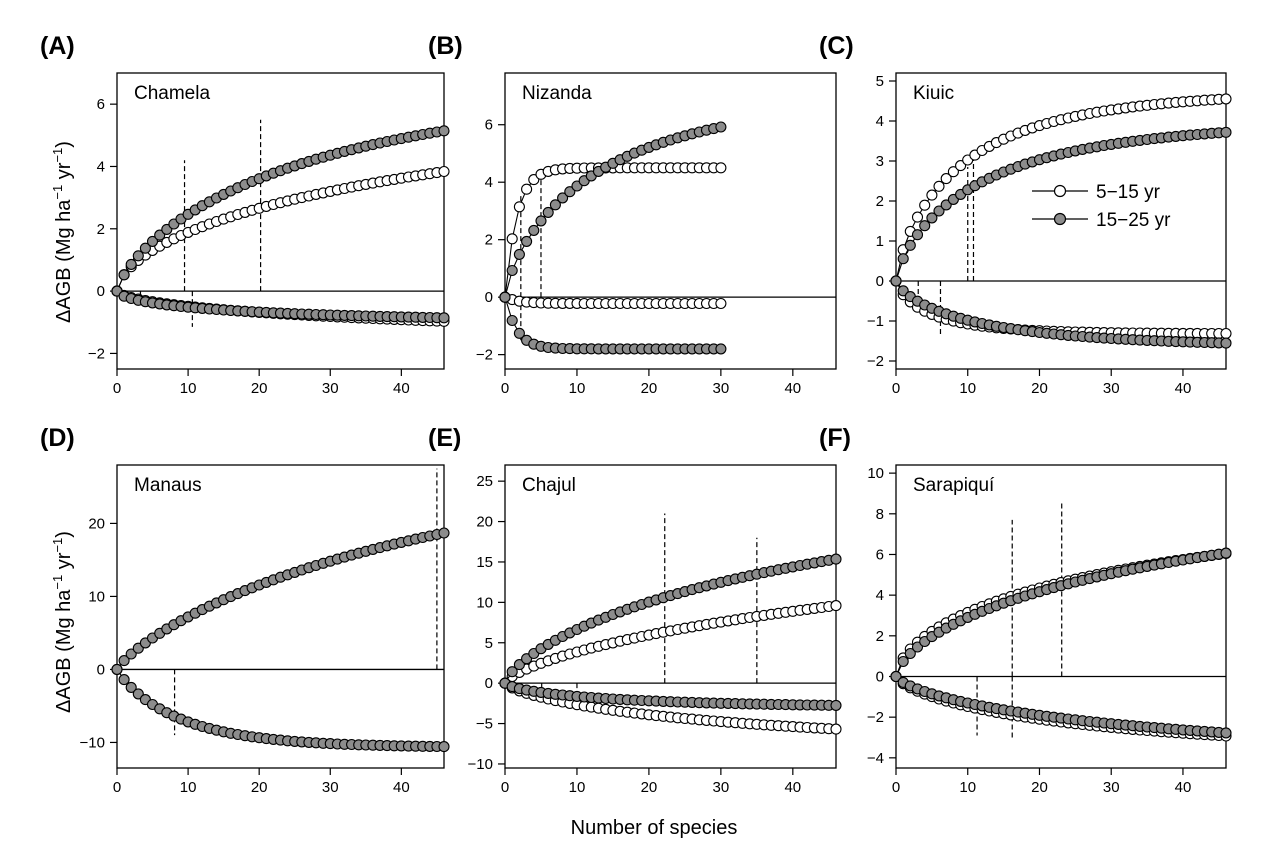 Image resolution: width=1269 pixels, height=867 pixels. I want to click on y-tick-label: 5, so click(489, 643).